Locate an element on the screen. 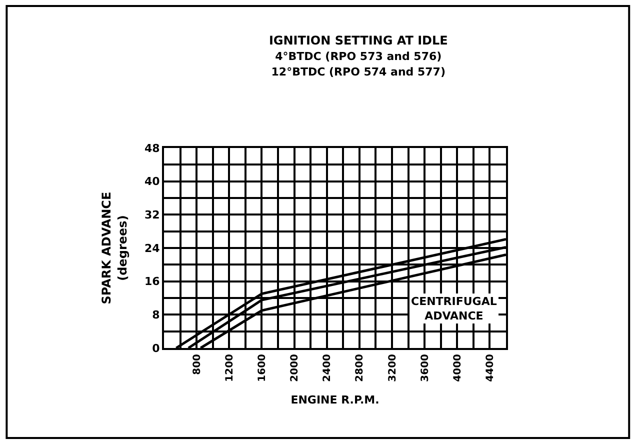 This screenshot has height=445, width=640. x-tick-label: 2800 is located at coordinates (360, 368).